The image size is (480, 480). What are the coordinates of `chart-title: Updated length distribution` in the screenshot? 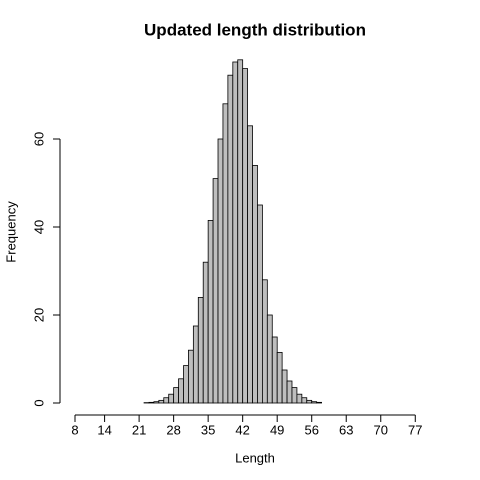 It's located at (255, 29).